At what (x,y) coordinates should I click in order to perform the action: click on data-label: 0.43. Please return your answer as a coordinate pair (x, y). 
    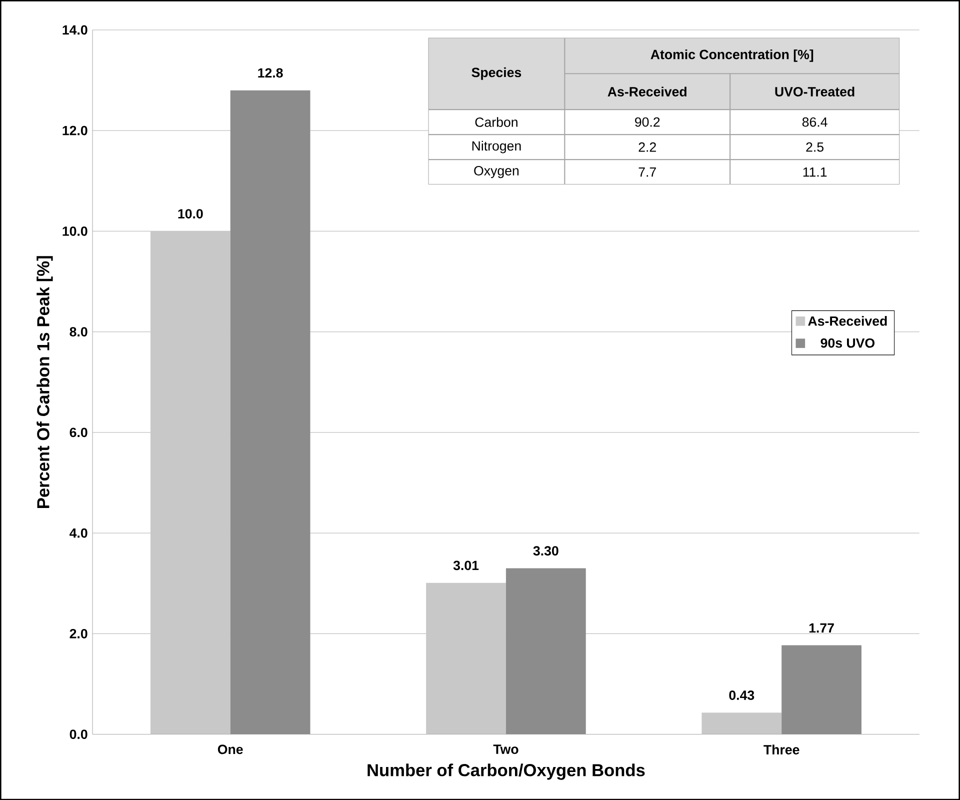
    Looking at the image, I should click on (741, 695).